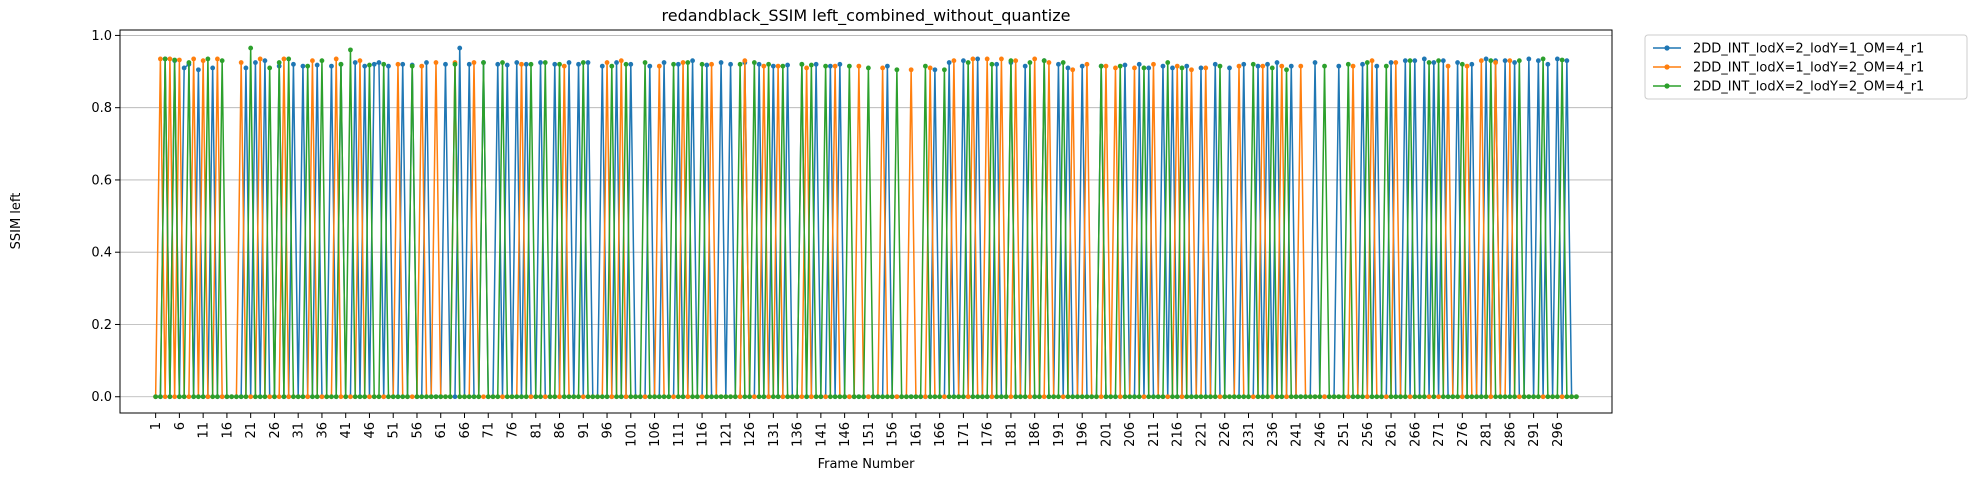 The height and width of the screenshot is (481, 1988). What do you see at coordinates (417, 430) in the screenshot?
I see `x-tick-label: 56` at bounding box center [417, 430].